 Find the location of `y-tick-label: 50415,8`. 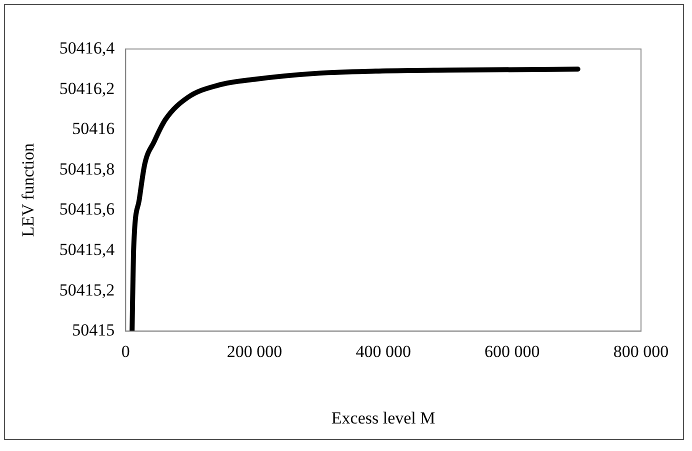

y-tick-label: 50415,8 is located at coordinates (87, 168).